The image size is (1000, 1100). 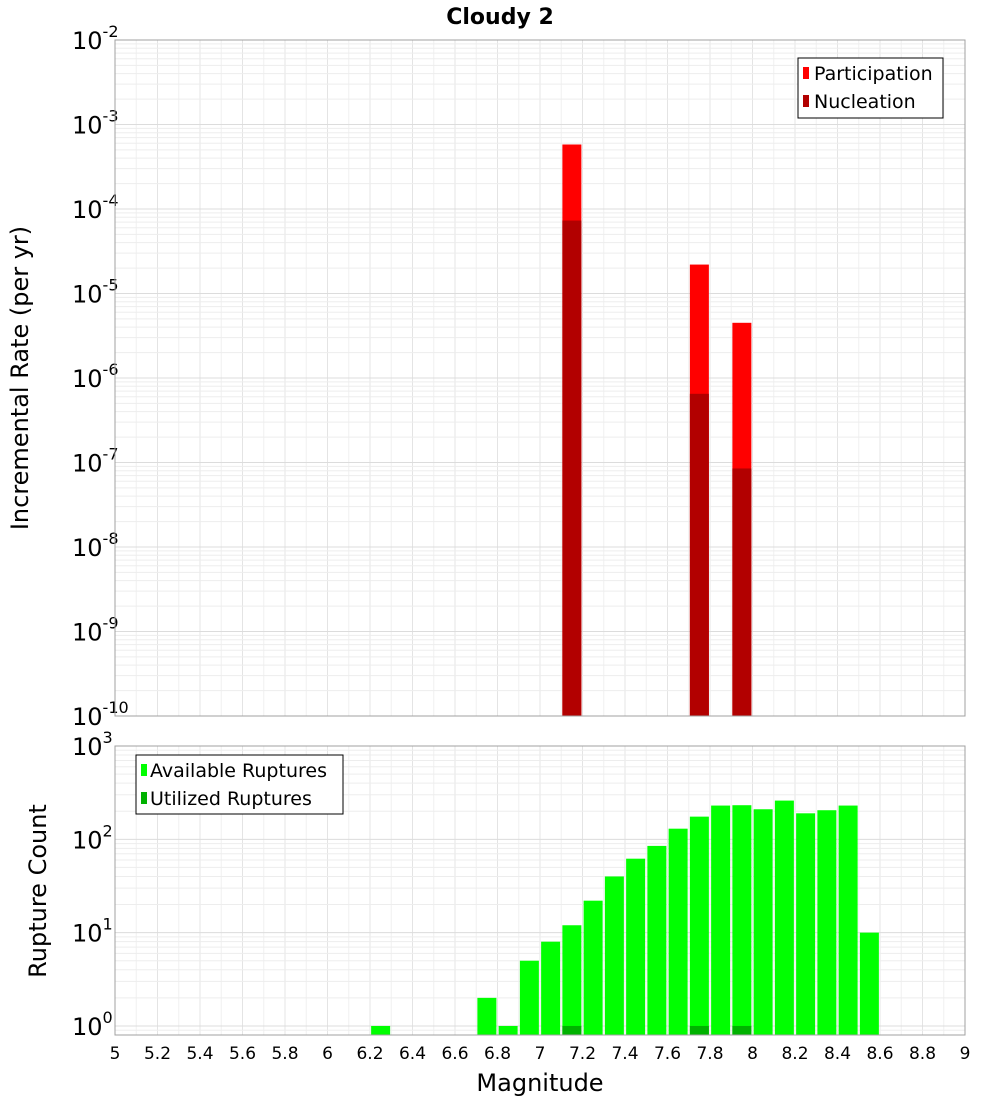 I want to click on x-axis-label: Magnitude, so click(x=539, y=1083).